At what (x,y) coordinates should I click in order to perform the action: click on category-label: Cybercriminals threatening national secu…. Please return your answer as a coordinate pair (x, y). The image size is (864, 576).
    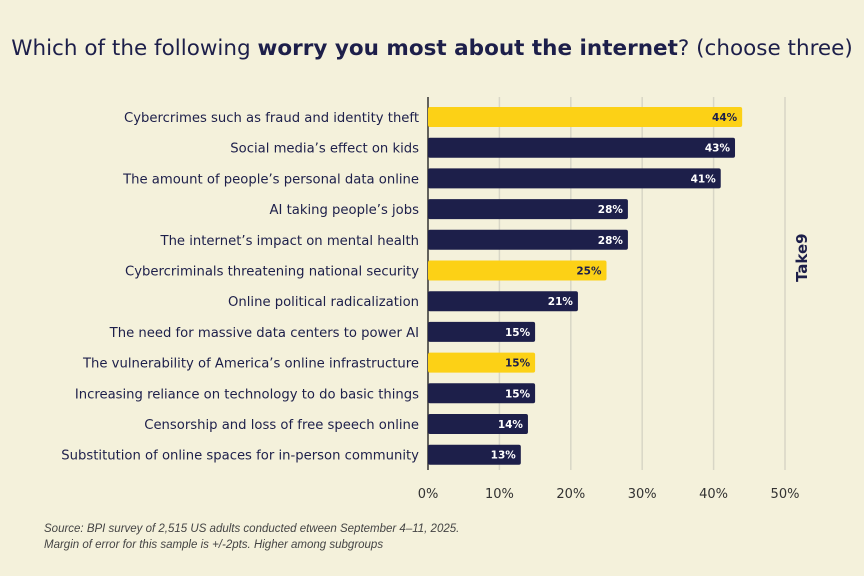
    Looking at the image, I should click on (272, 272).